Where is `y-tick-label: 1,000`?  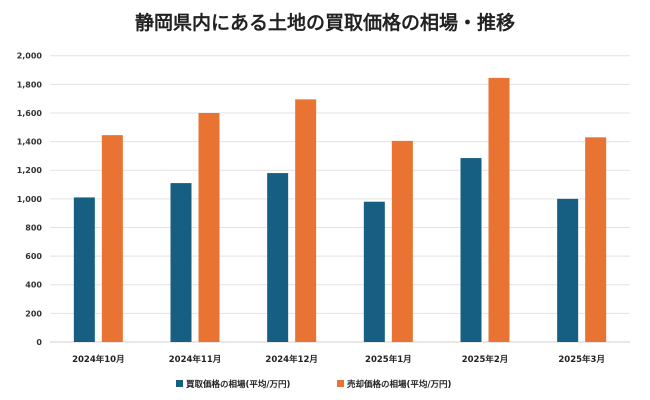
y-tick-label: 1,000 is located at coordinates (30, 199).